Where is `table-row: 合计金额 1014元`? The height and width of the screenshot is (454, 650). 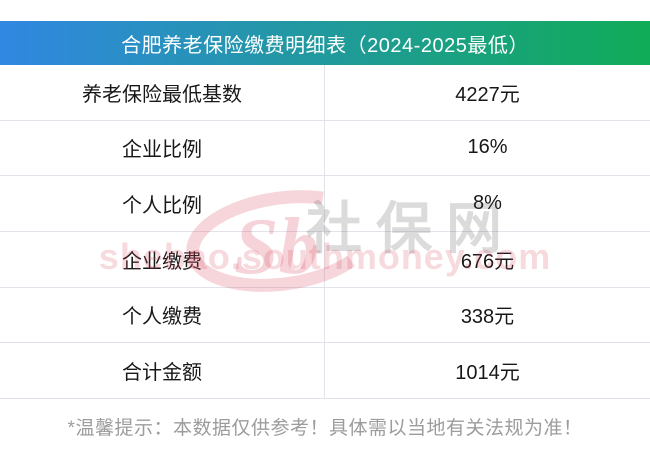 table-row: 合计金额 1014元 is located at coordinates (325, 371).